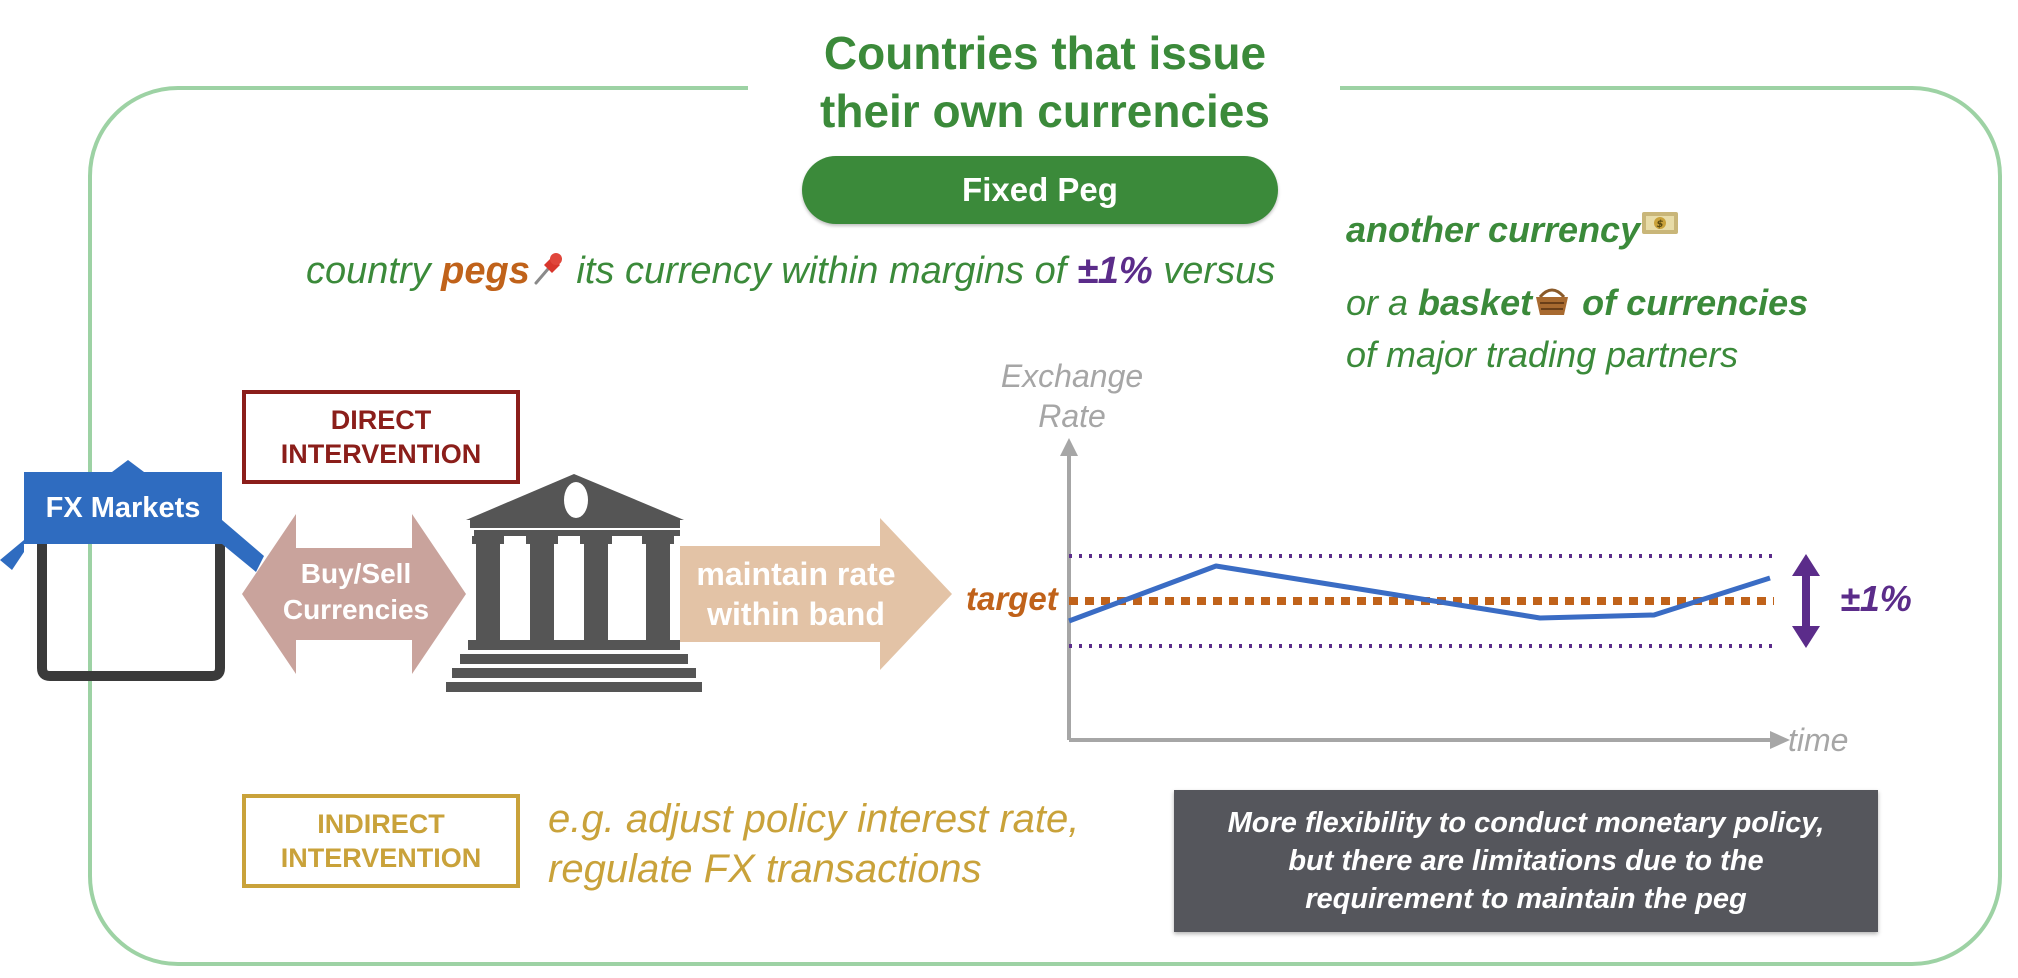  I want to click on note-line-2: but there are limitations due to the, so click(1526, 861).